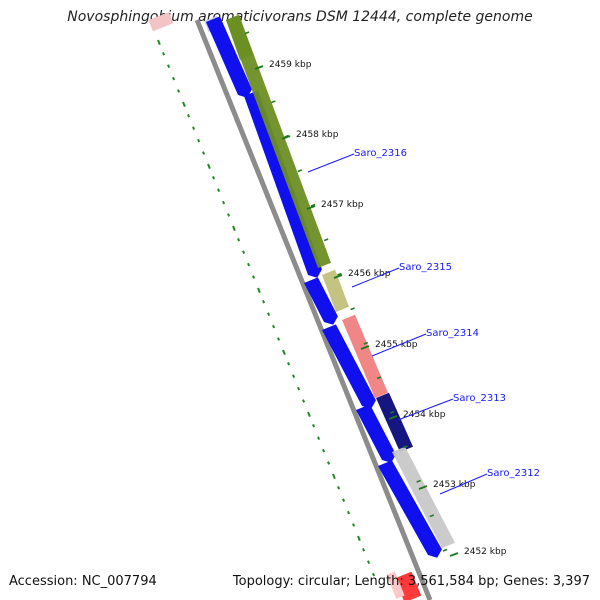  I want to click on kbp-tick-label: 2452 kbp, so click(485, 552).